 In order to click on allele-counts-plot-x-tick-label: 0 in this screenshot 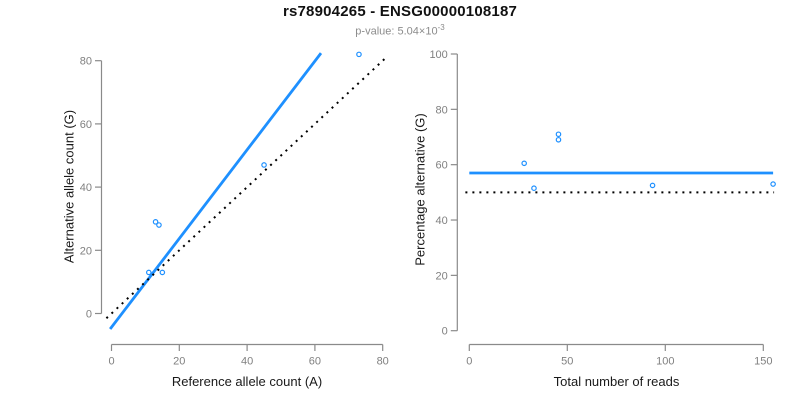, I will do `click(111, 362)`.